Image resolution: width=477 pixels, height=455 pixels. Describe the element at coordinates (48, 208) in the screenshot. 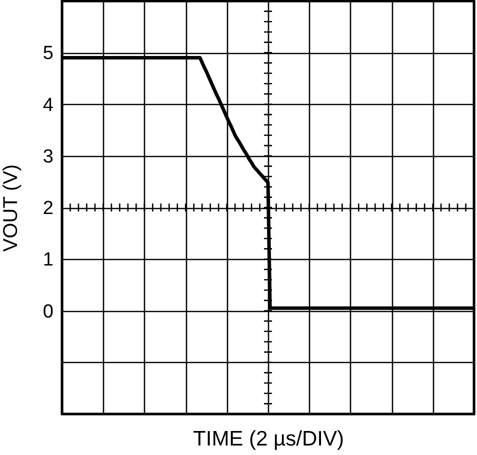

I see `y-tick-label: 2` at that location.